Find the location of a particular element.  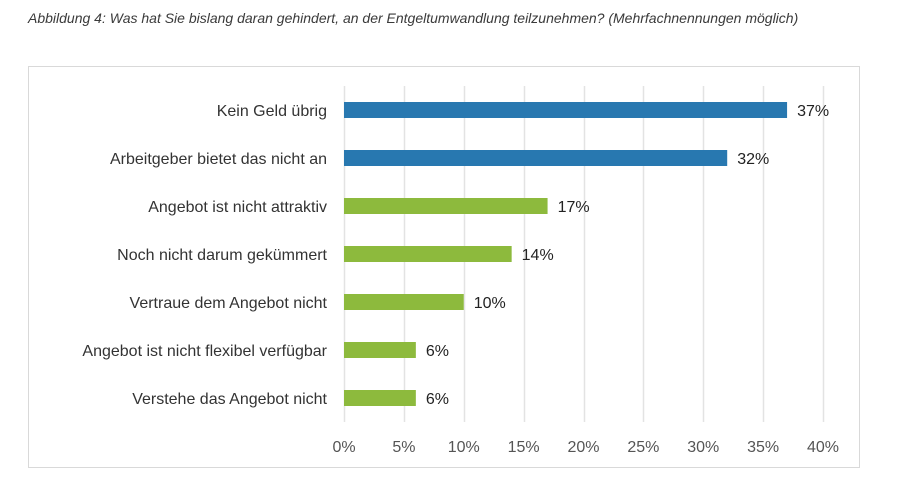

category-label: Vertraue dem Angebot nicht is located at coordinates (229, 303).